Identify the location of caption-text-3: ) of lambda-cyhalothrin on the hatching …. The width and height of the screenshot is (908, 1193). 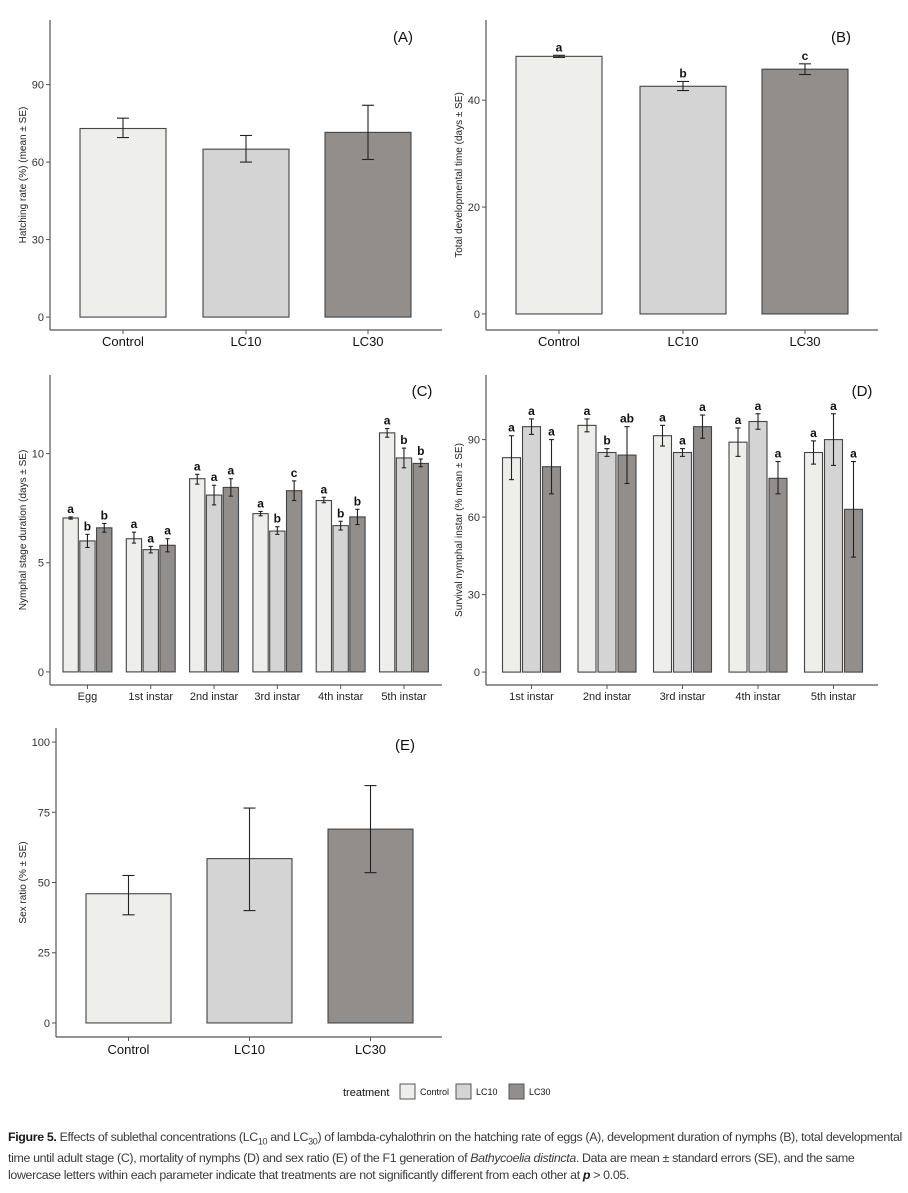
(455, 1148).